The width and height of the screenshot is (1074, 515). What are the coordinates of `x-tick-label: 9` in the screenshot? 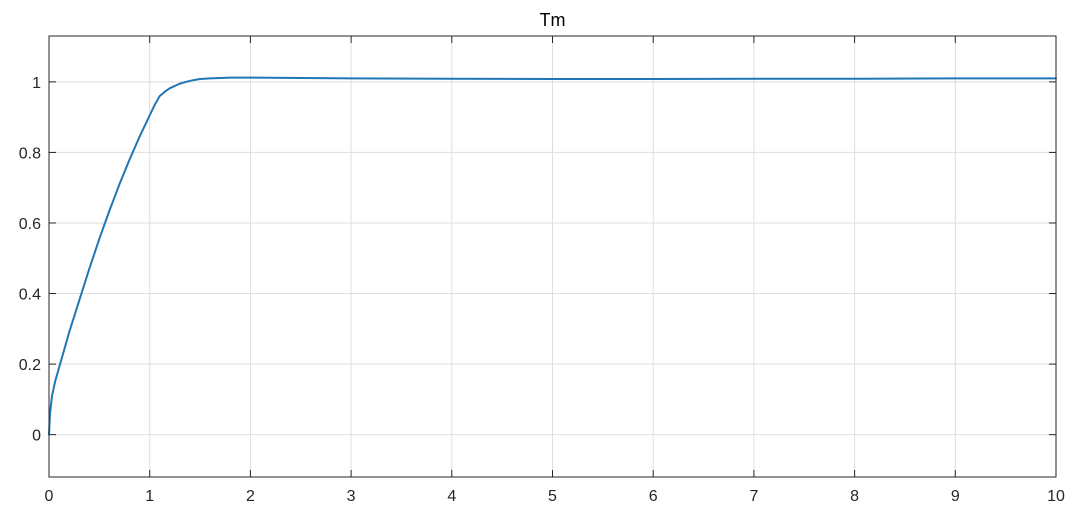 It's located at (955, 496).